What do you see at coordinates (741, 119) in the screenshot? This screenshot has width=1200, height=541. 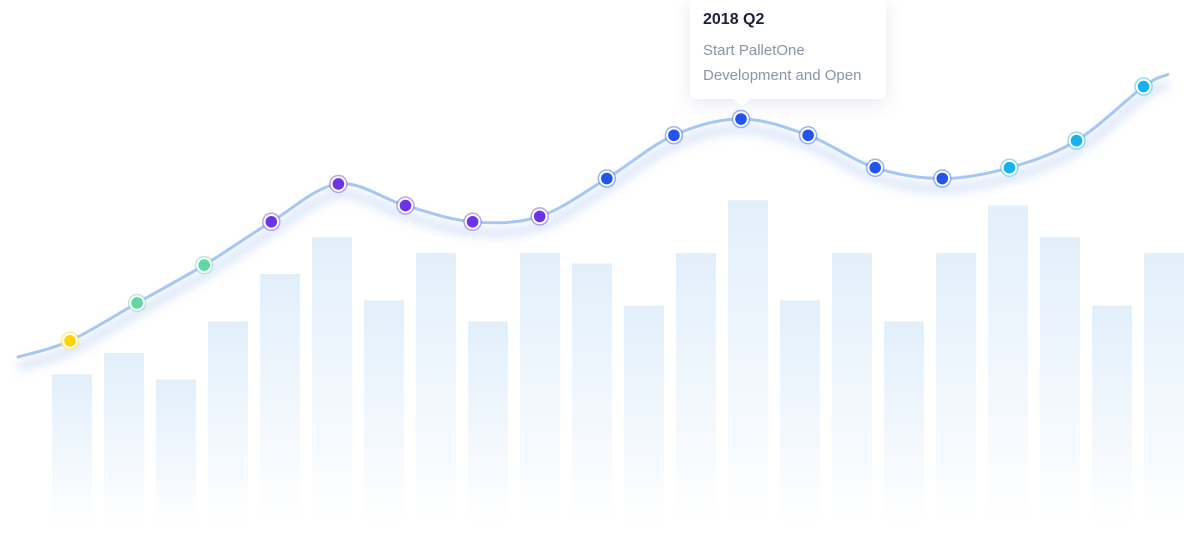 I see `milestone-dot-active` at bounding box center [741, 119].